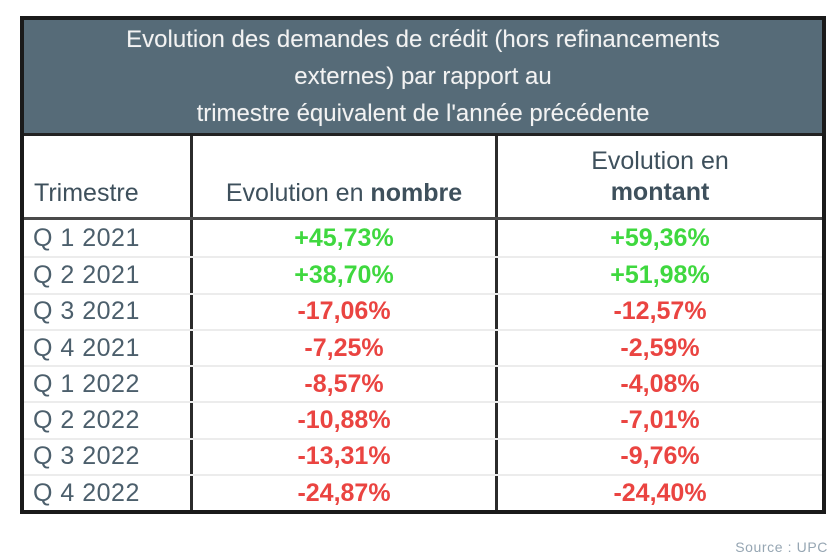  Describe the element at coordinates (108, 238) in the screenshot. I see `quarter-cell: Q 1 2021` at that location.